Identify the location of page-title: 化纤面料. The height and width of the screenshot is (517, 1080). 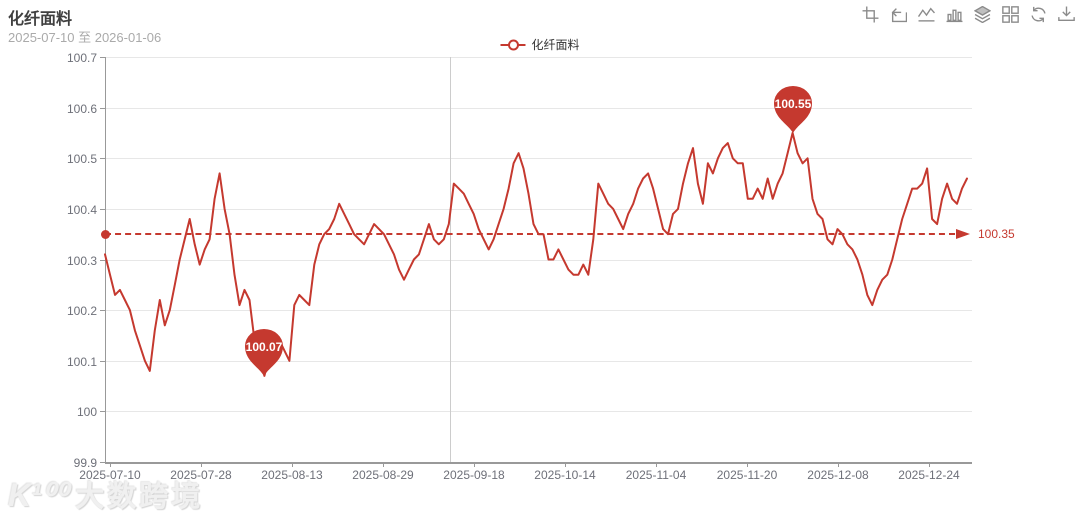
(40, 19).